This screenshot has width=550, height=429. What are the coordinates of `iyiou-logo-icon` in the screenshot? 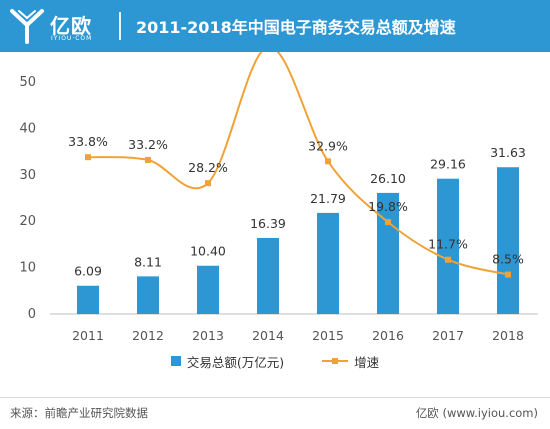 It's located at (27, 26).